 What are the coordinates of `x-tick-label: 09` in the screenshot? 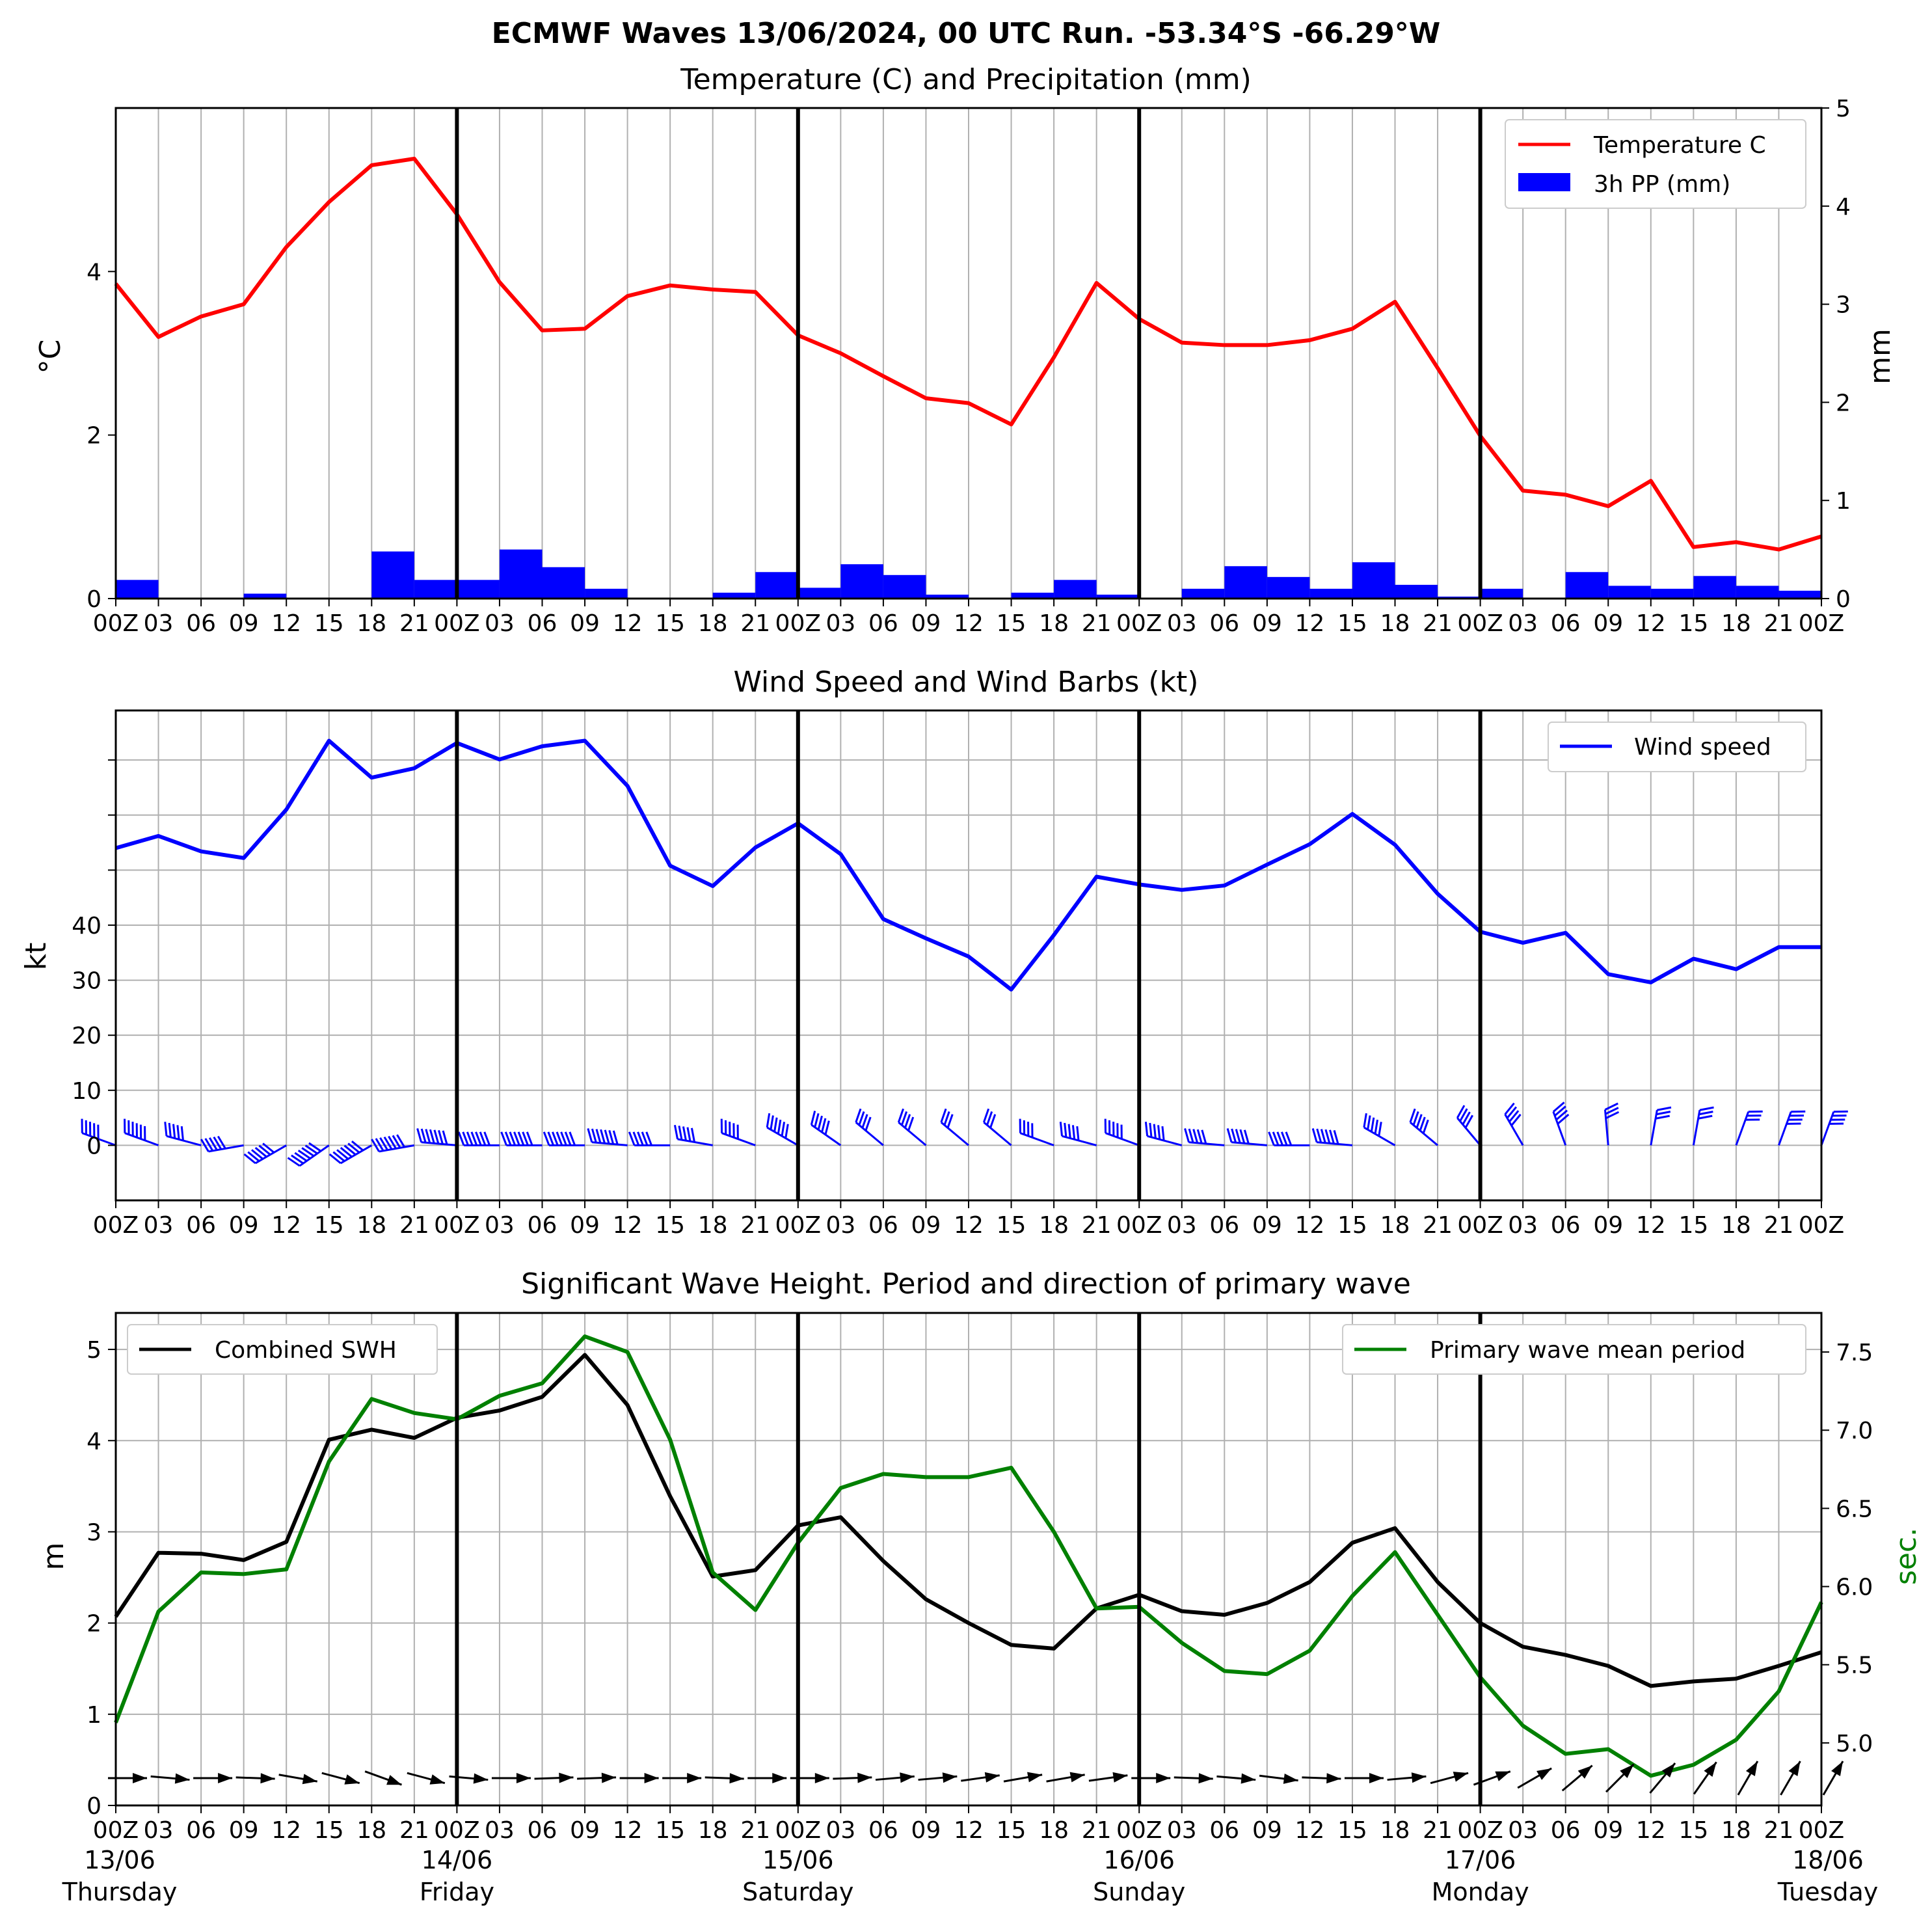 It's located at (1267, 623).